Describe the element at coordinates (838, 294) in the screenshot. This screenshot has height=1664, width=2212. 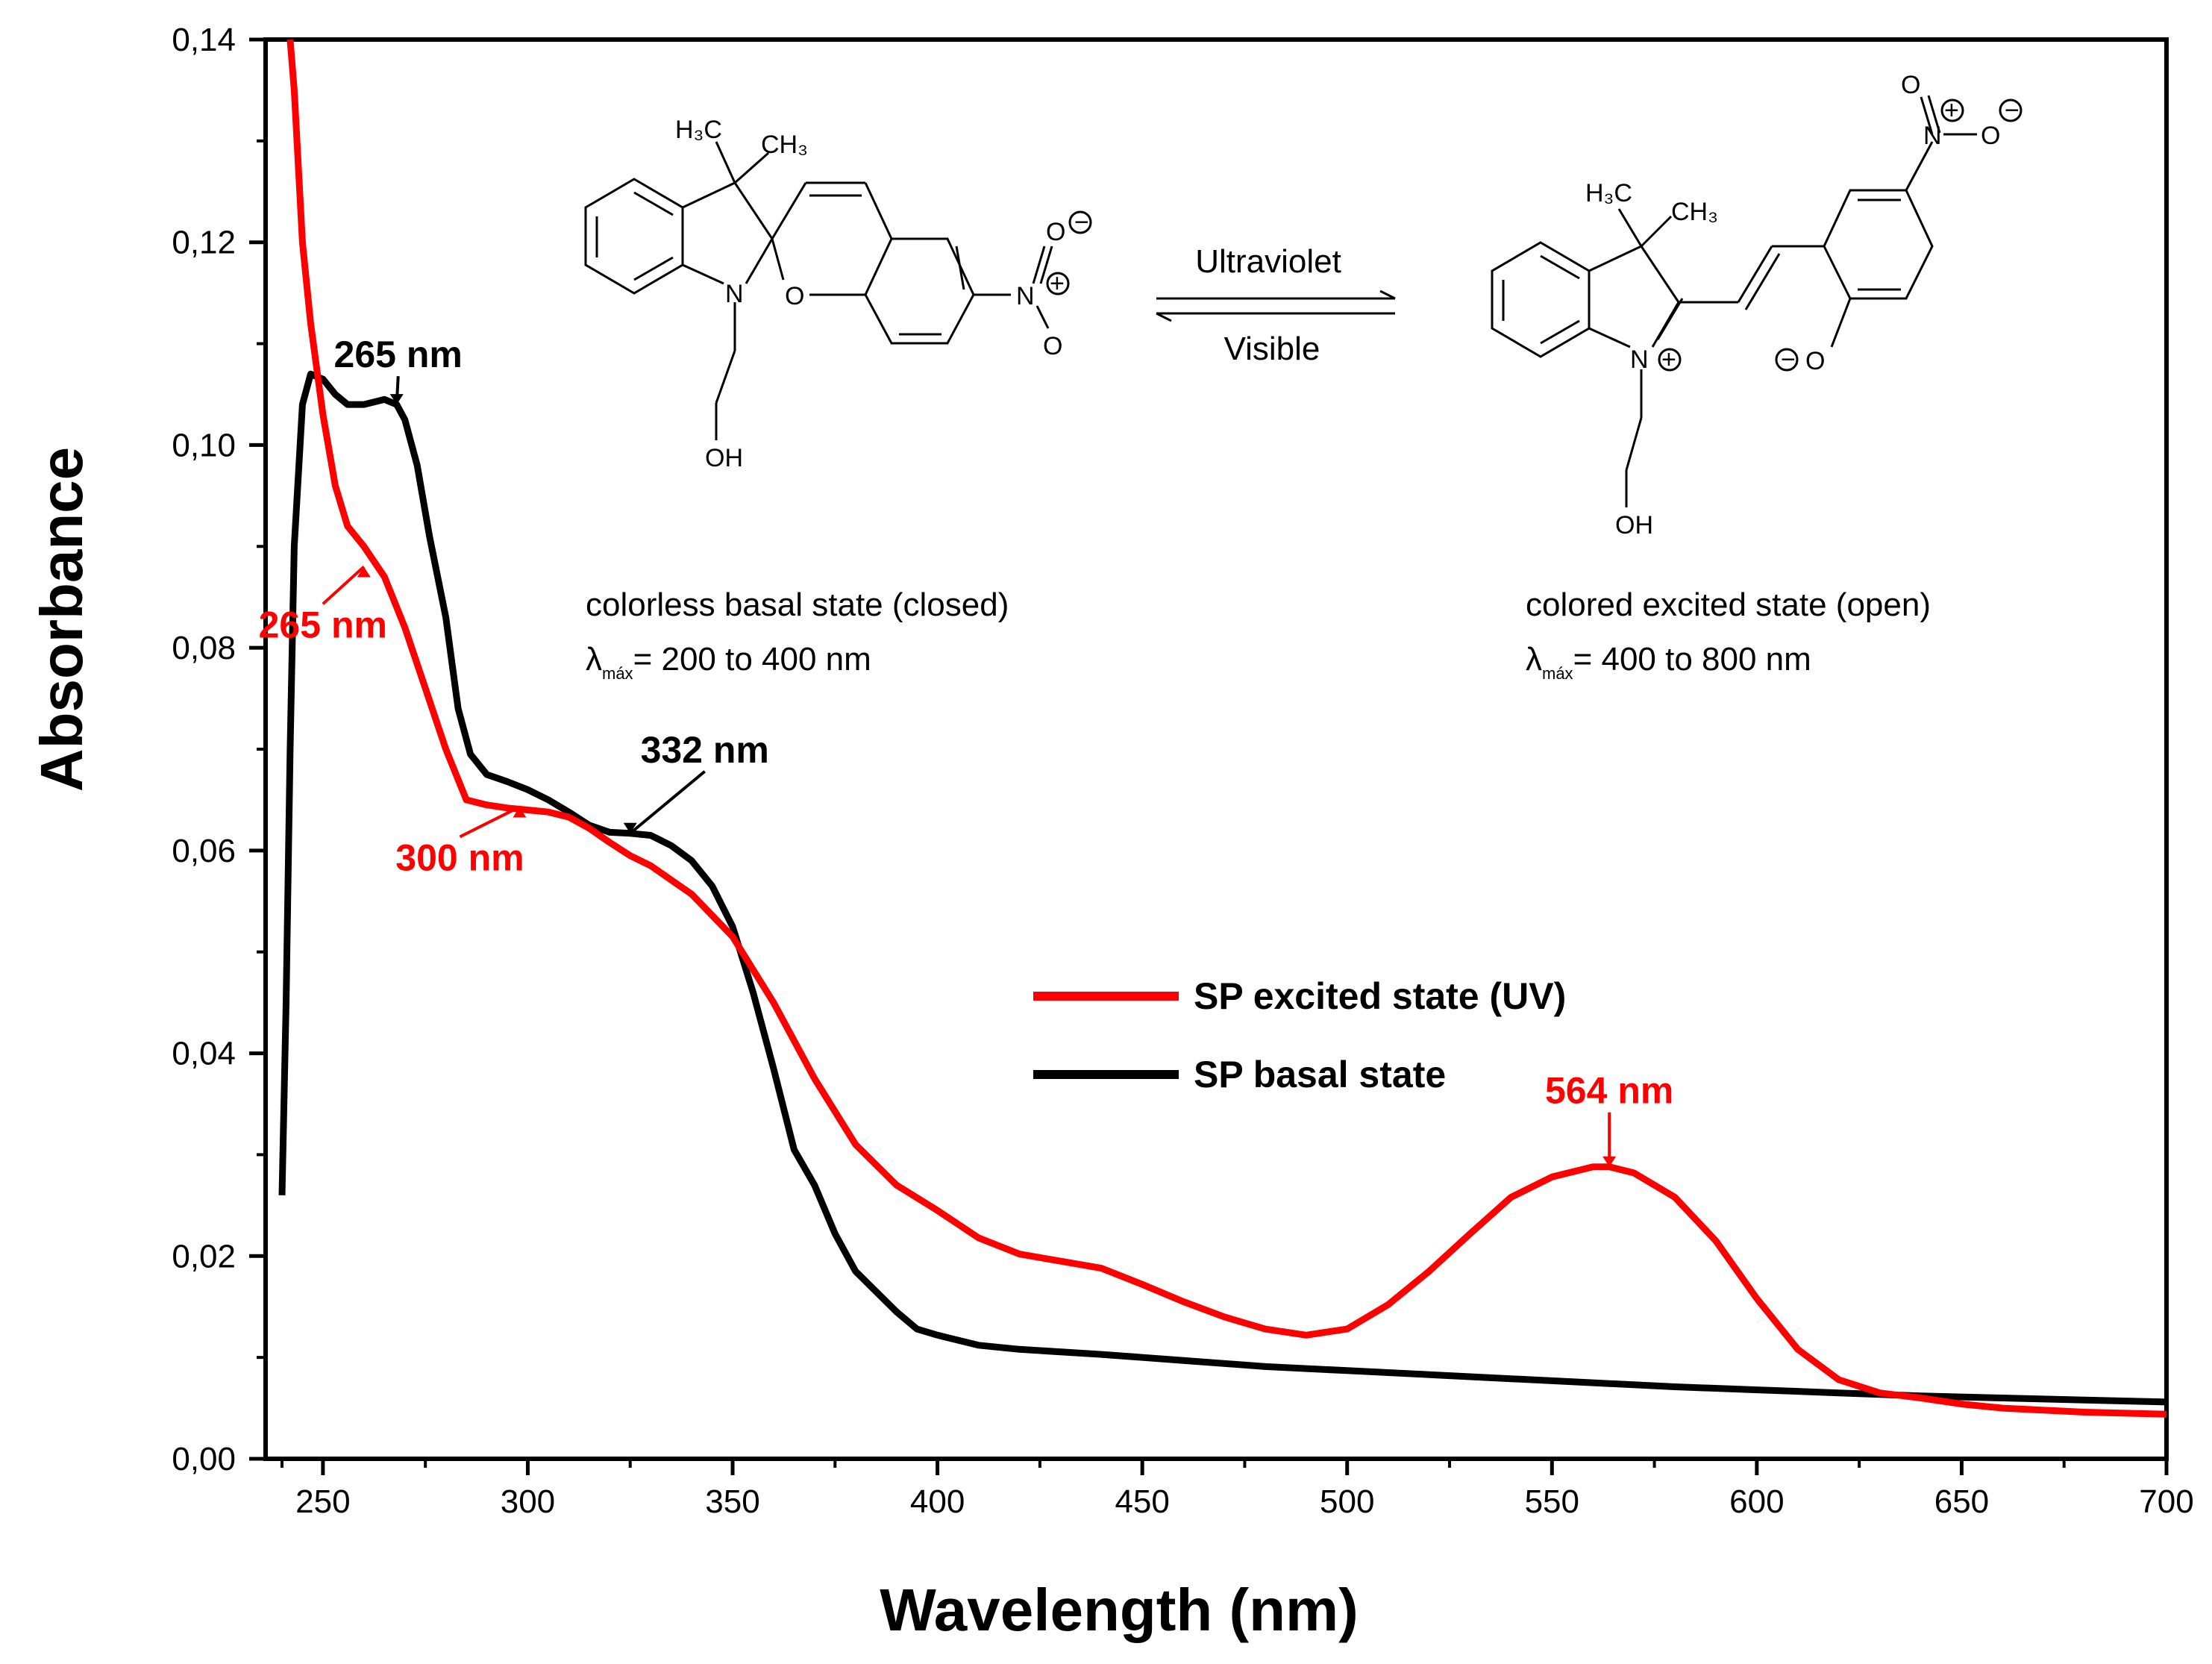
I see `closed-molecule-drawing: H₃C CH₃ N O OH N O O − +` at that location.